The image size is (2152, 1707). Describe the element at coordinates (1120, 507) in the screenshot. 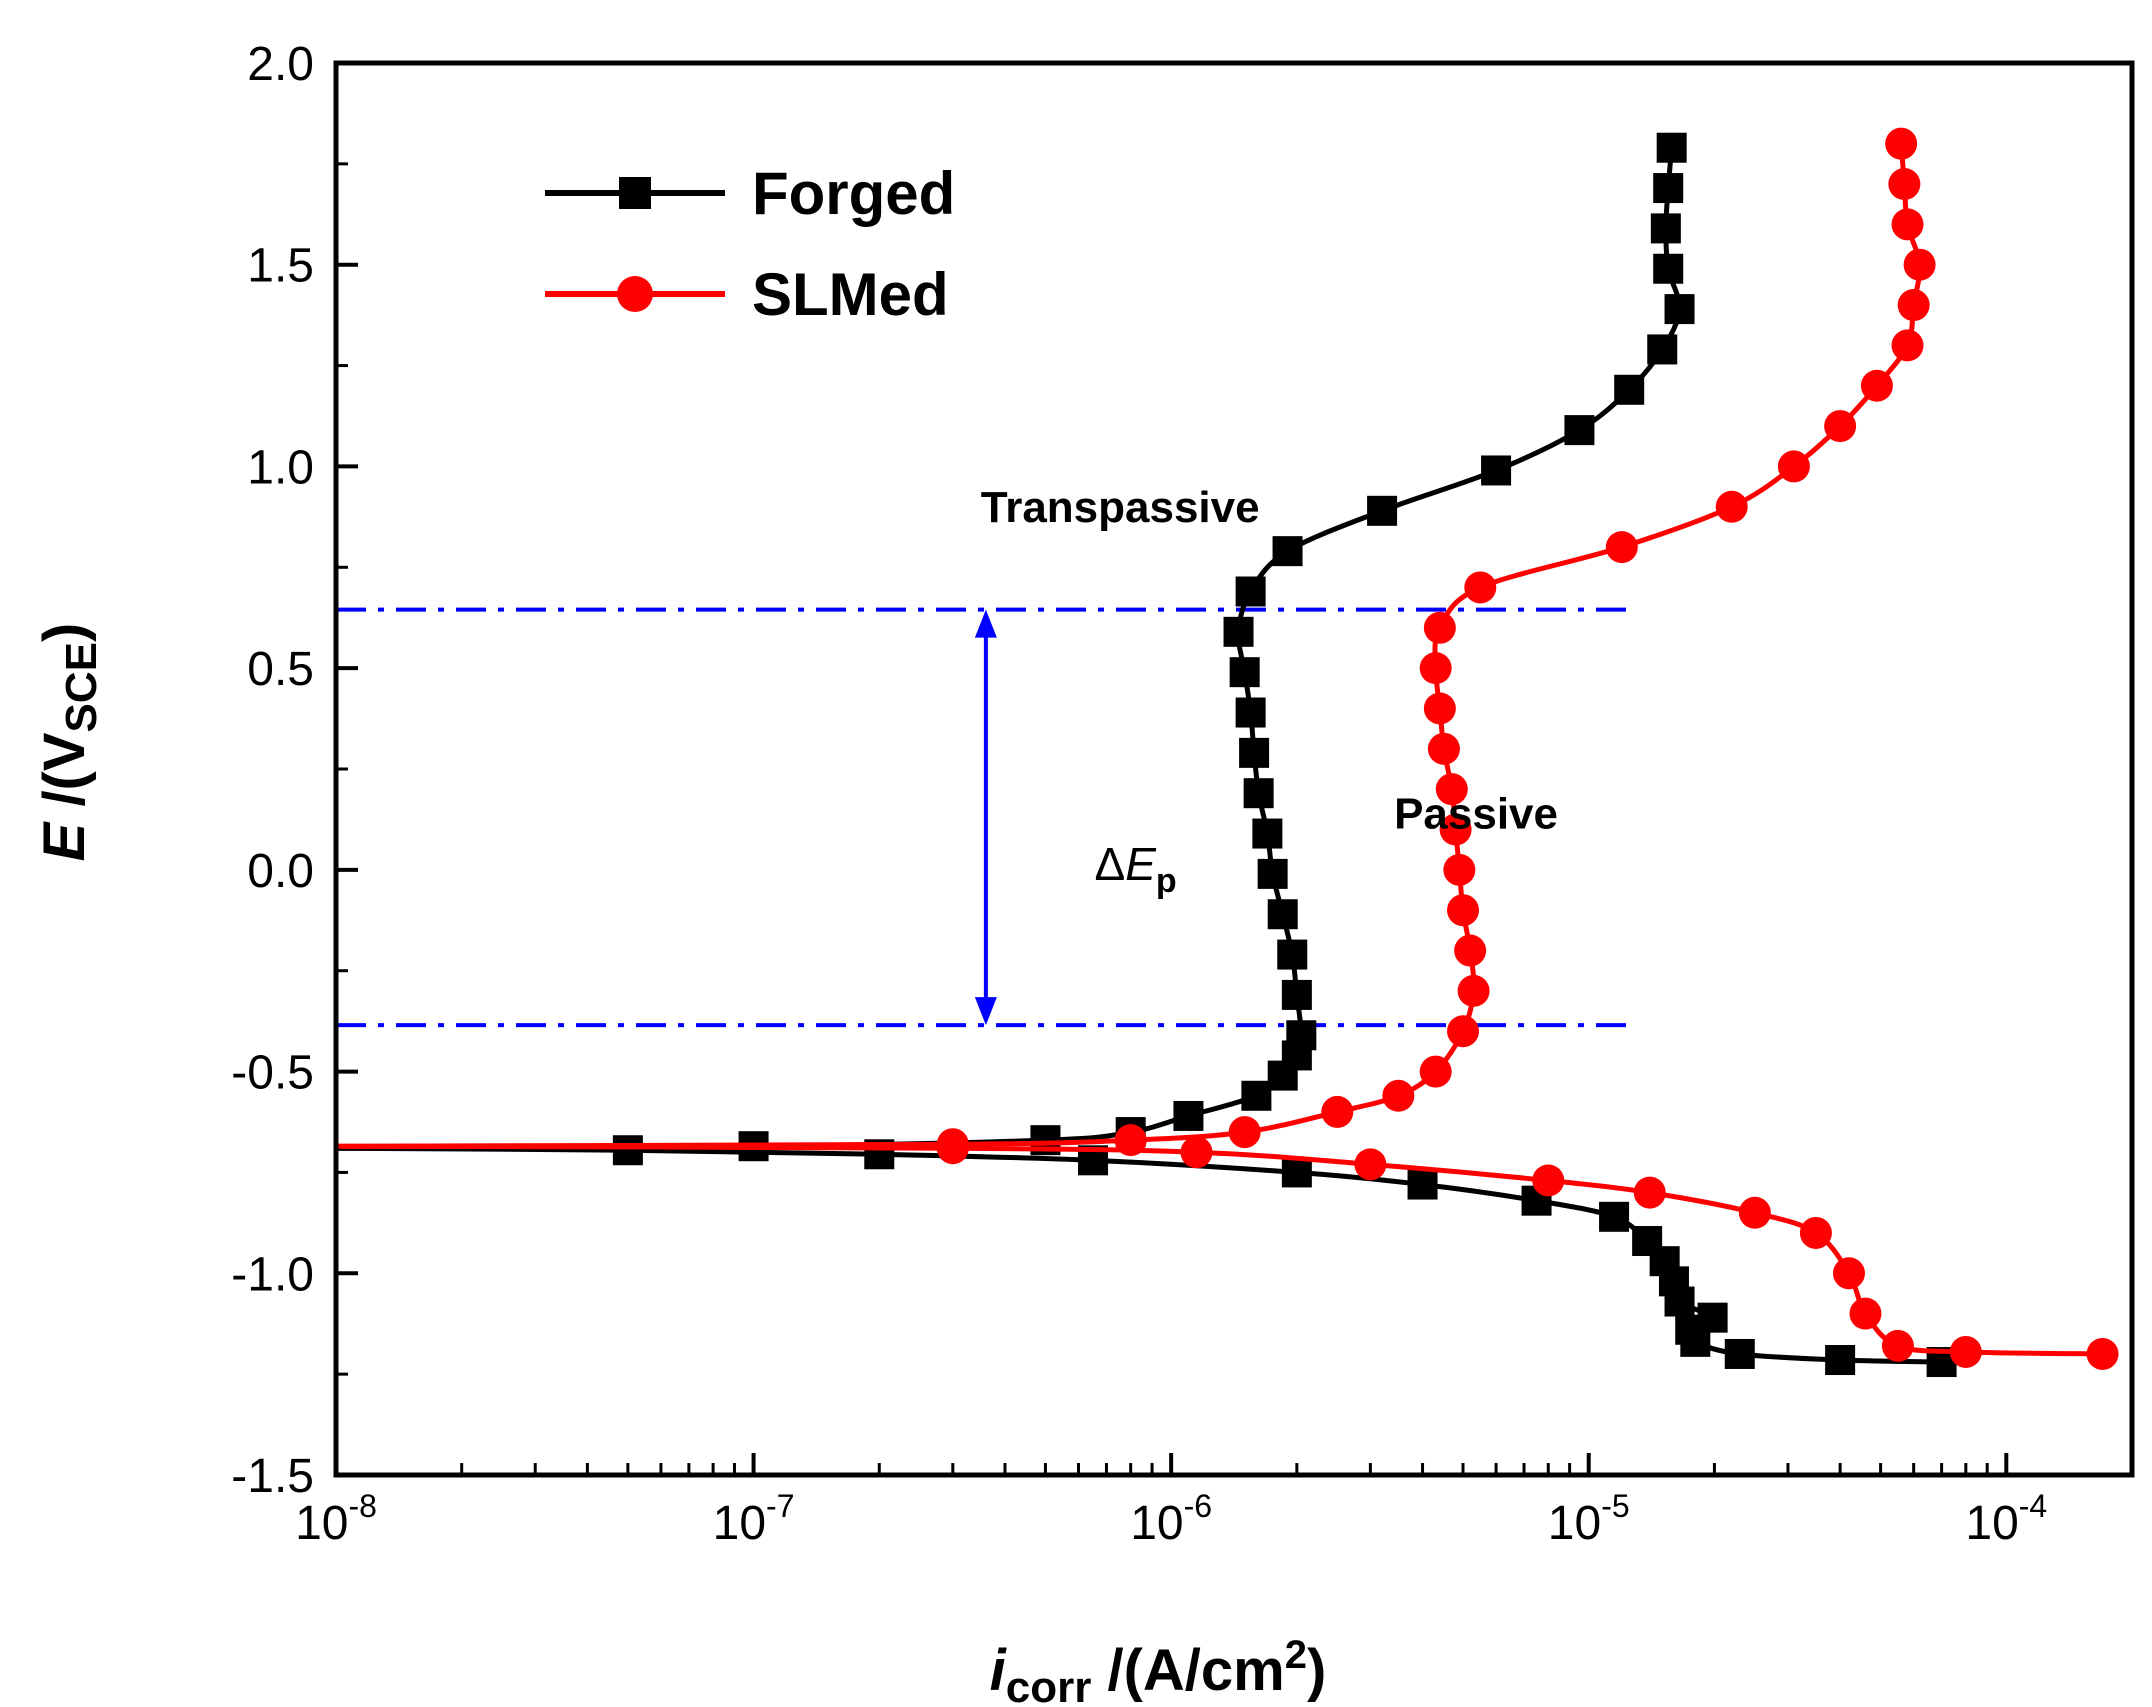

I see `transpassive-label: Transpassive` at that location.